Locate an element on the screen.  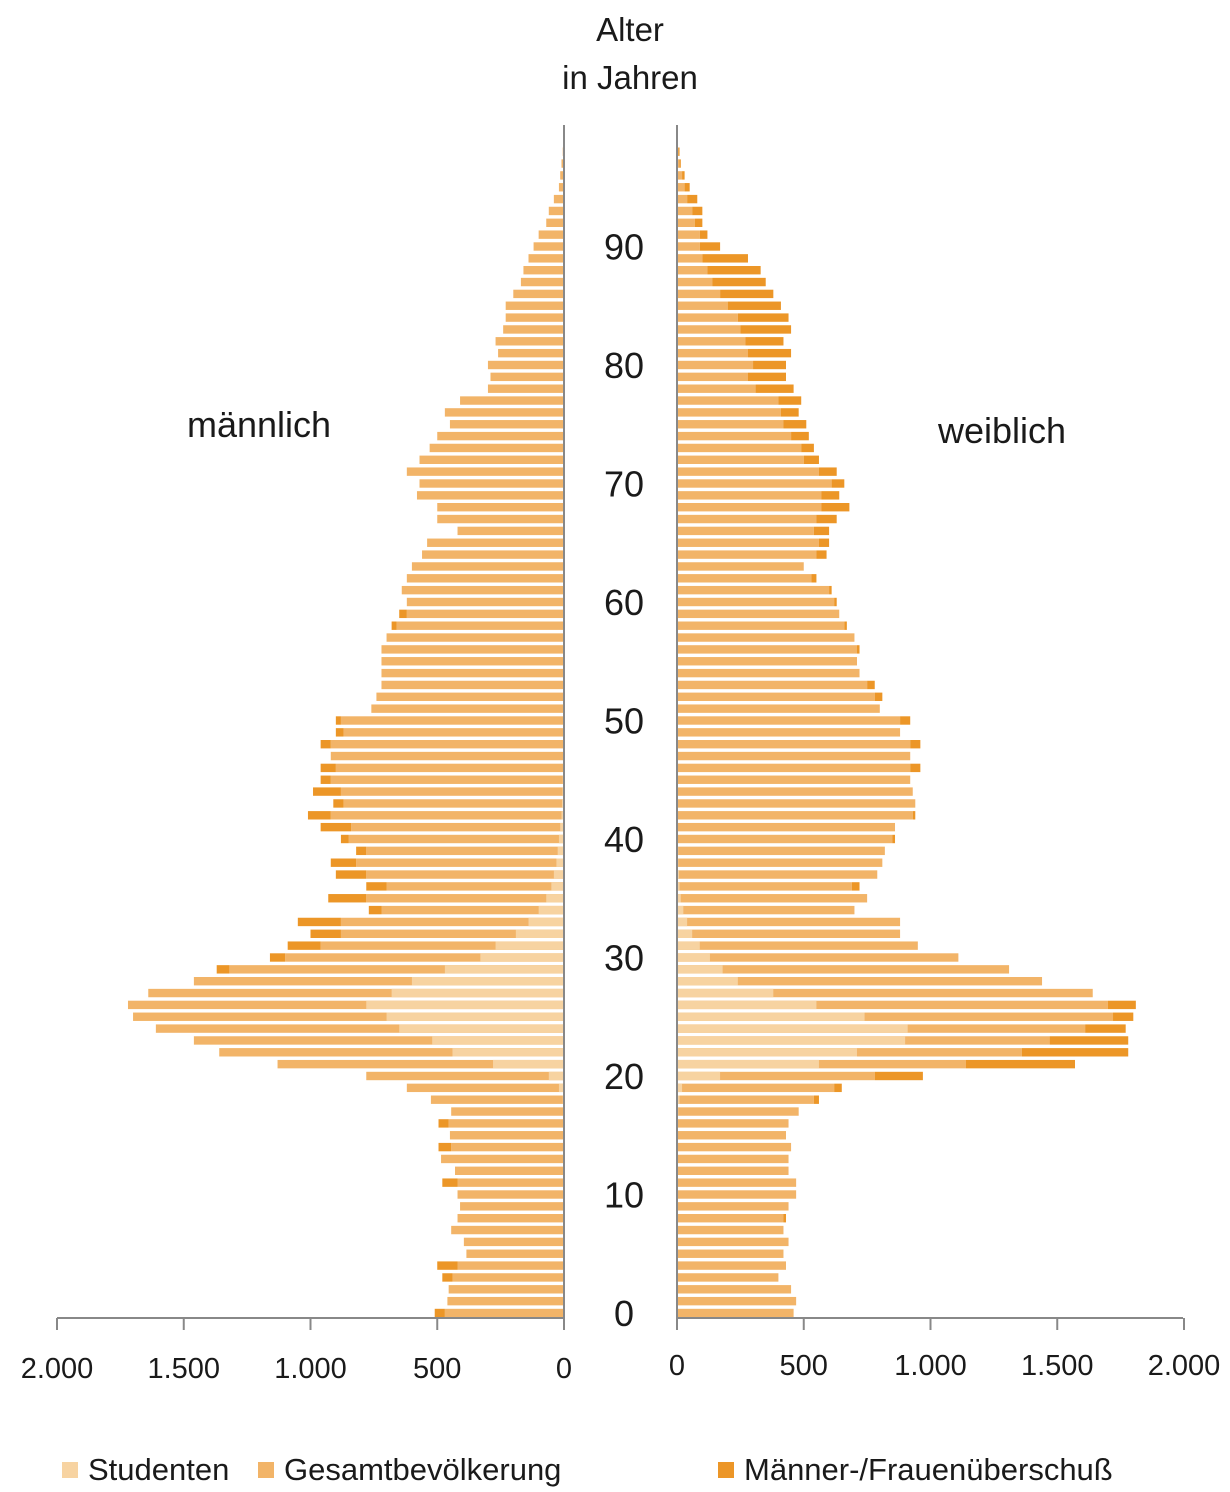
age-tick-labels: 0 10 20 30 40 50 60 70 80 90 is located at coordinates (624, 781).